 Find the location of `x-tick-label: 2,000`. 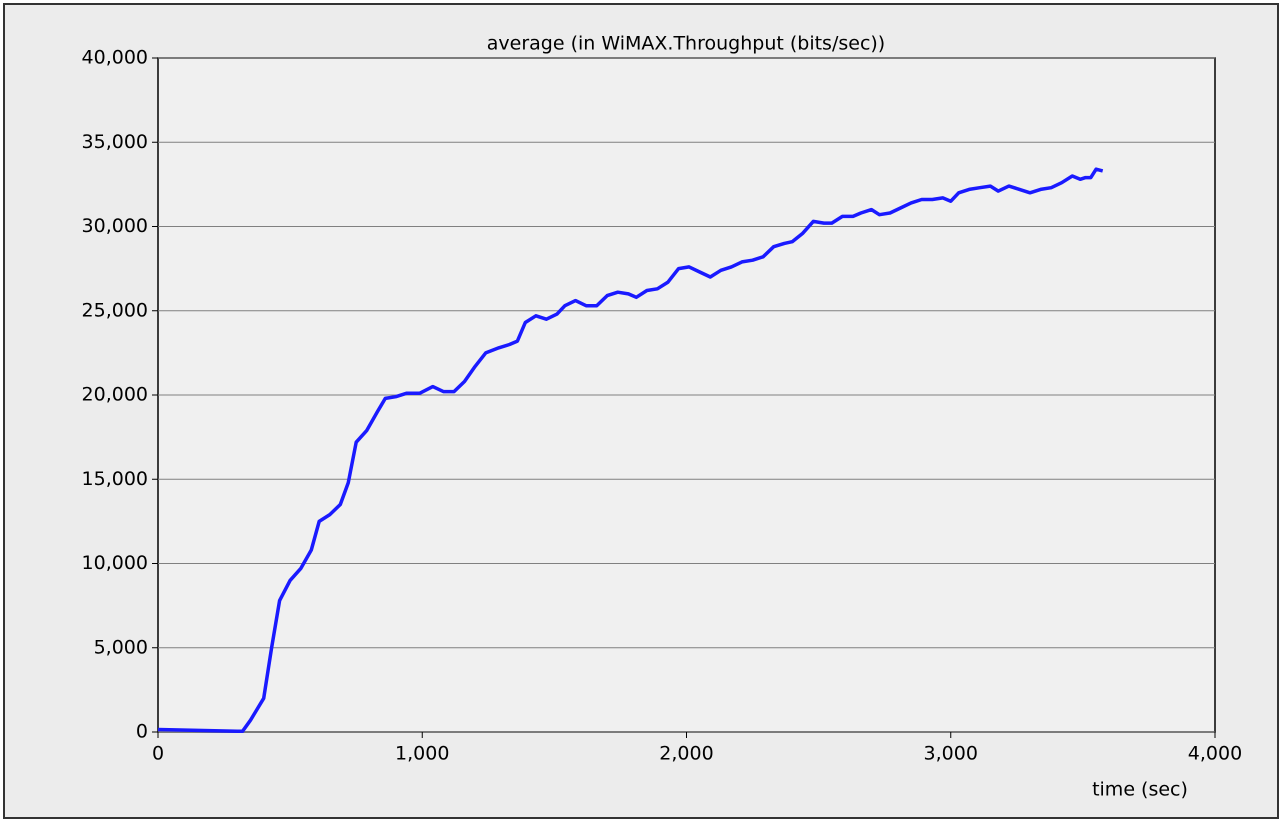

x-tick-label: 2,000 is located at coordinates (686, 754).